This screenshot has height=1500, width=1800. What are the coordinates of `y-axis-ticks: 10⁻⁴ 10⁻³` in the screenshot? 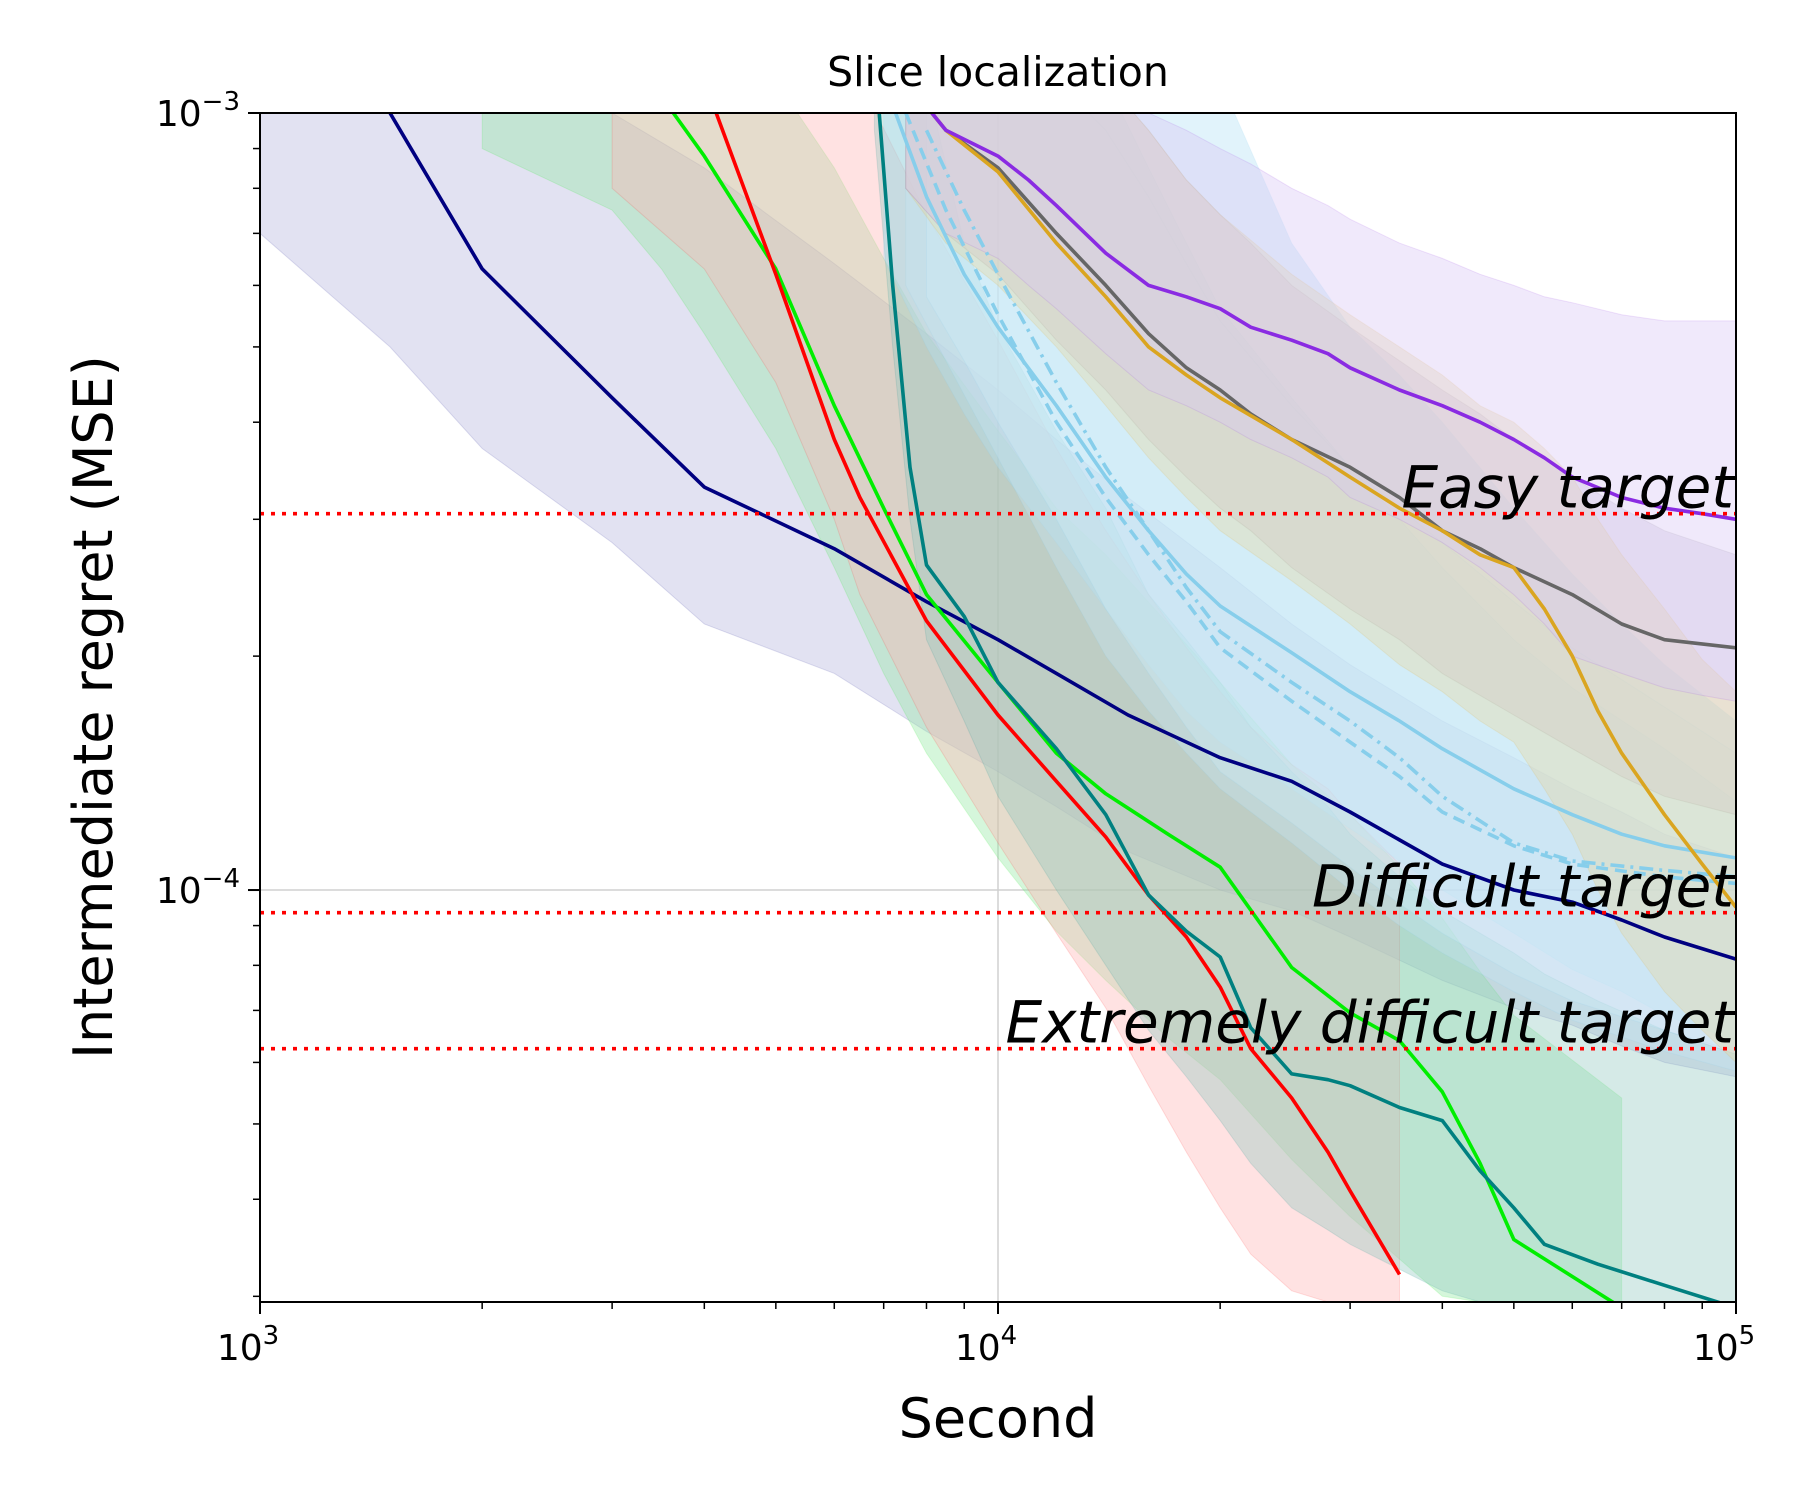 It's located at (208, 692).